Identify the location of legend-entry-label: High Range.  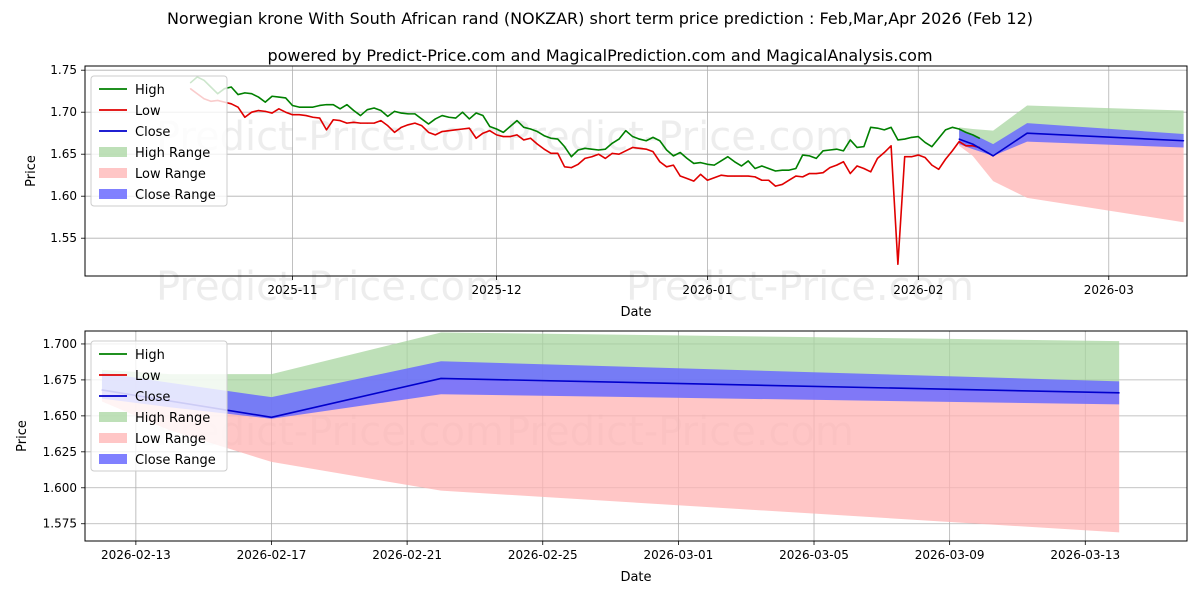
(172, 418).